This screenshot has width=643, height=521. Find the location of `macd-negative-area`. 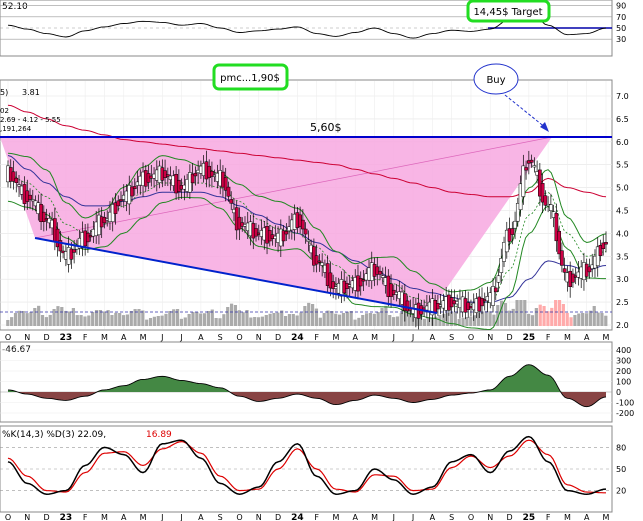

macd-negative-area is located at coordinates (307, 399).